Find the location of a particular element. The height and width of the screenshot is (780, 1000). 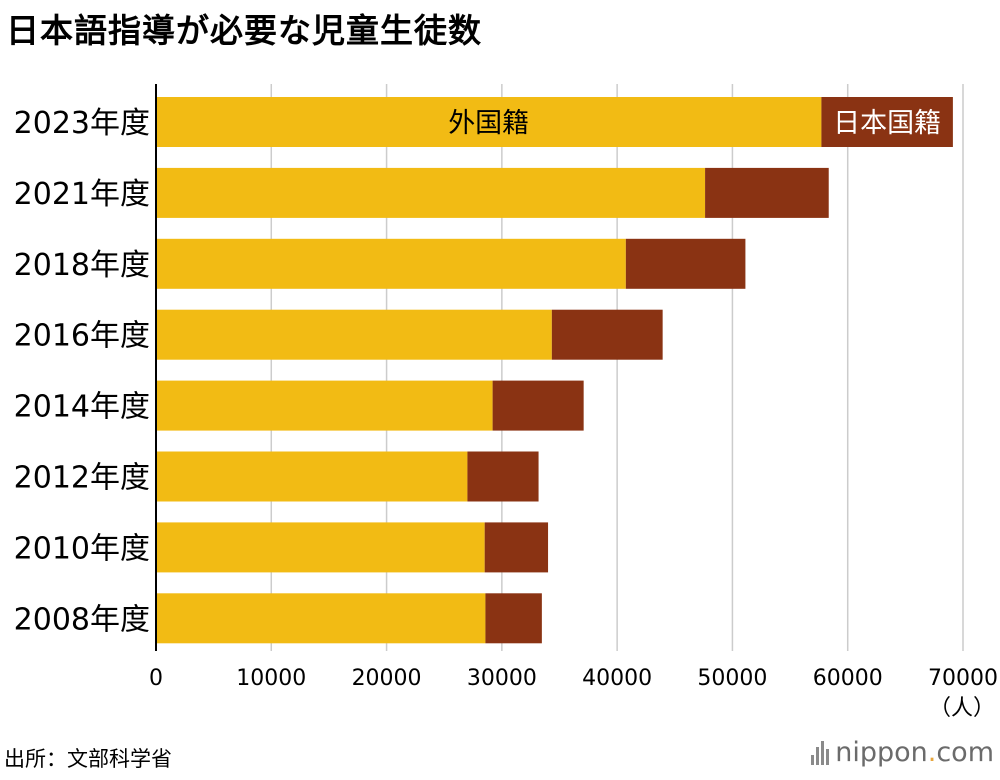

inline-label-foreign: 外国籍 is located at coordinates (488, 123).